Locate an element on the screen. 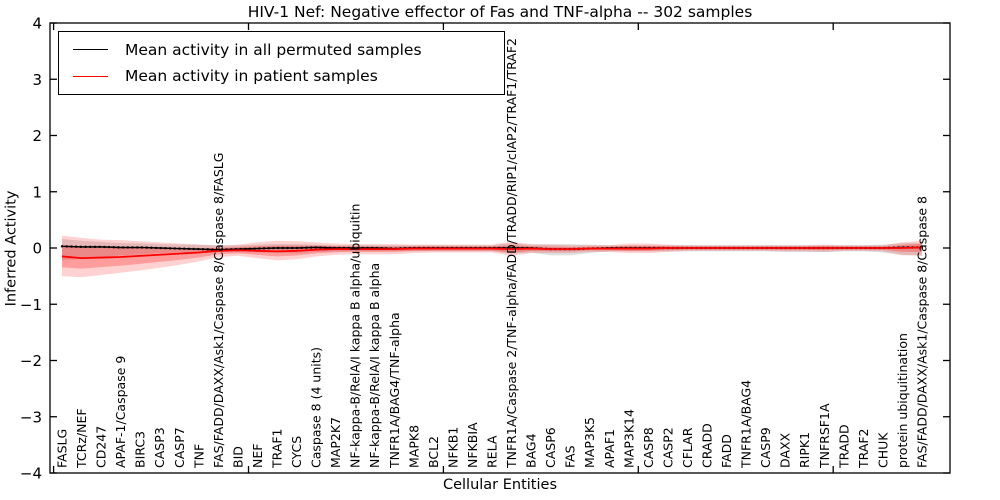 Image resolution: width=1000 pixels, height=500 pixels. legend-item-permuted: Mean activity in all permuted samples is located at coordinates (281, 50).